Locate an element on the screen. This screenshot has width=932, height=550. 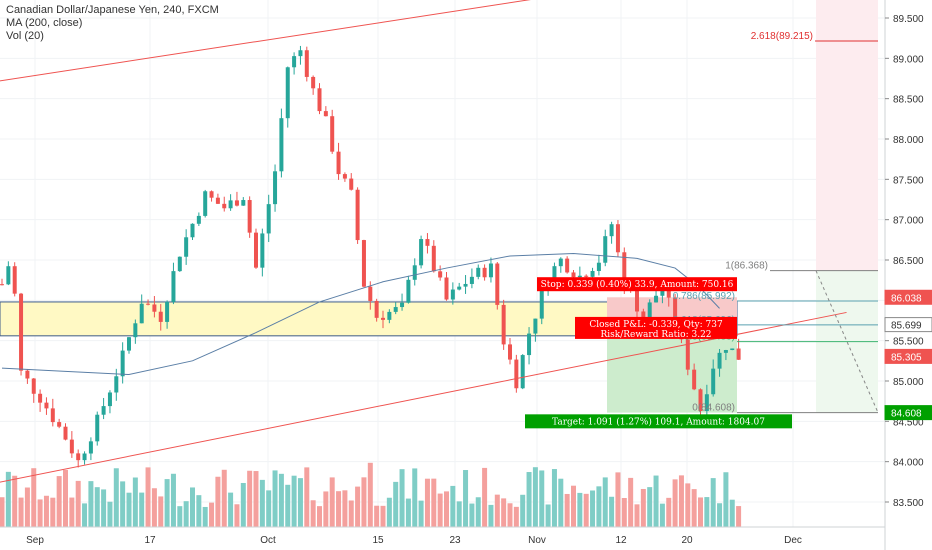
price-marker is located at coordinates (908, 325).